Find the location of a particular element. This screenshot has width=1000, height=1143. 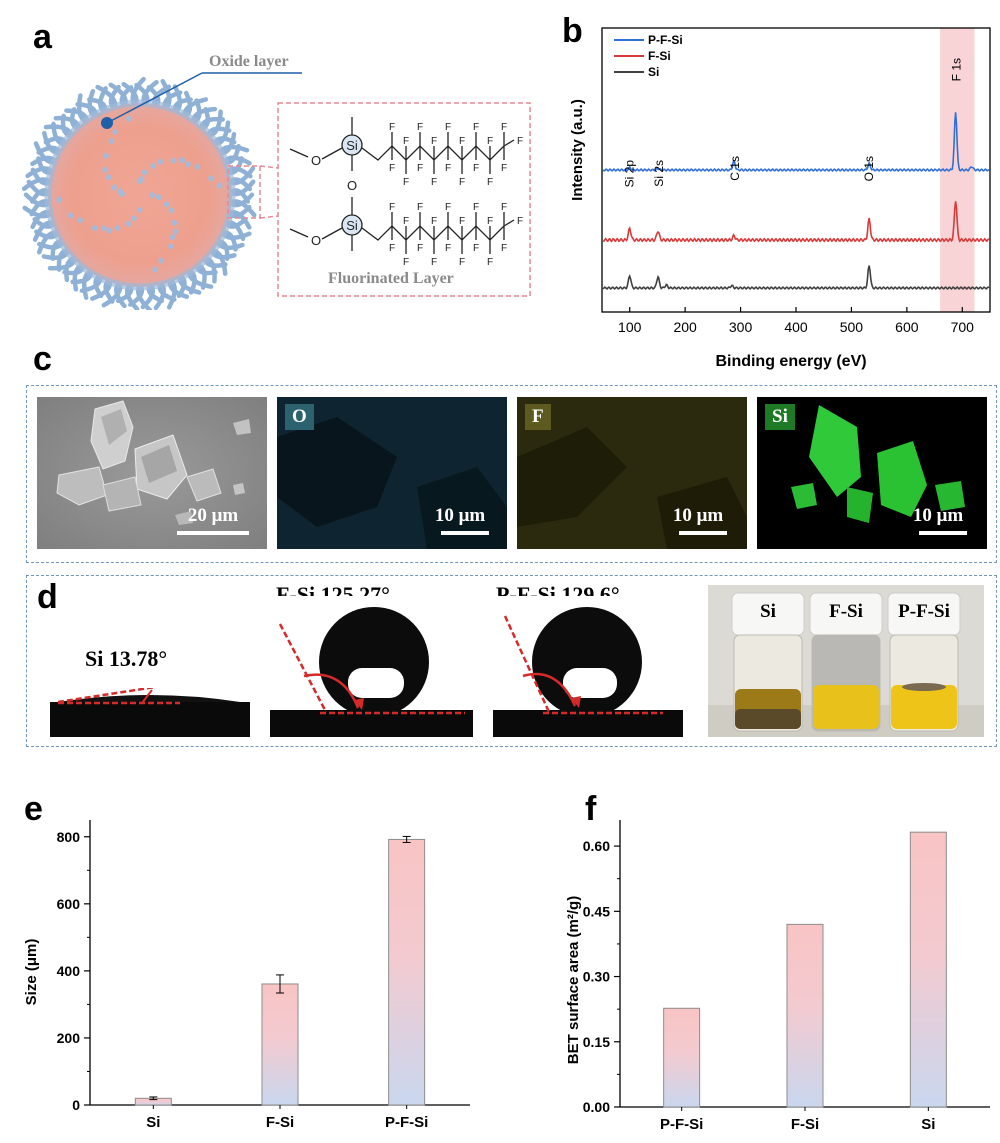

bar-x-tick-label: P-F-Si is located at coordinates (406, 1122).